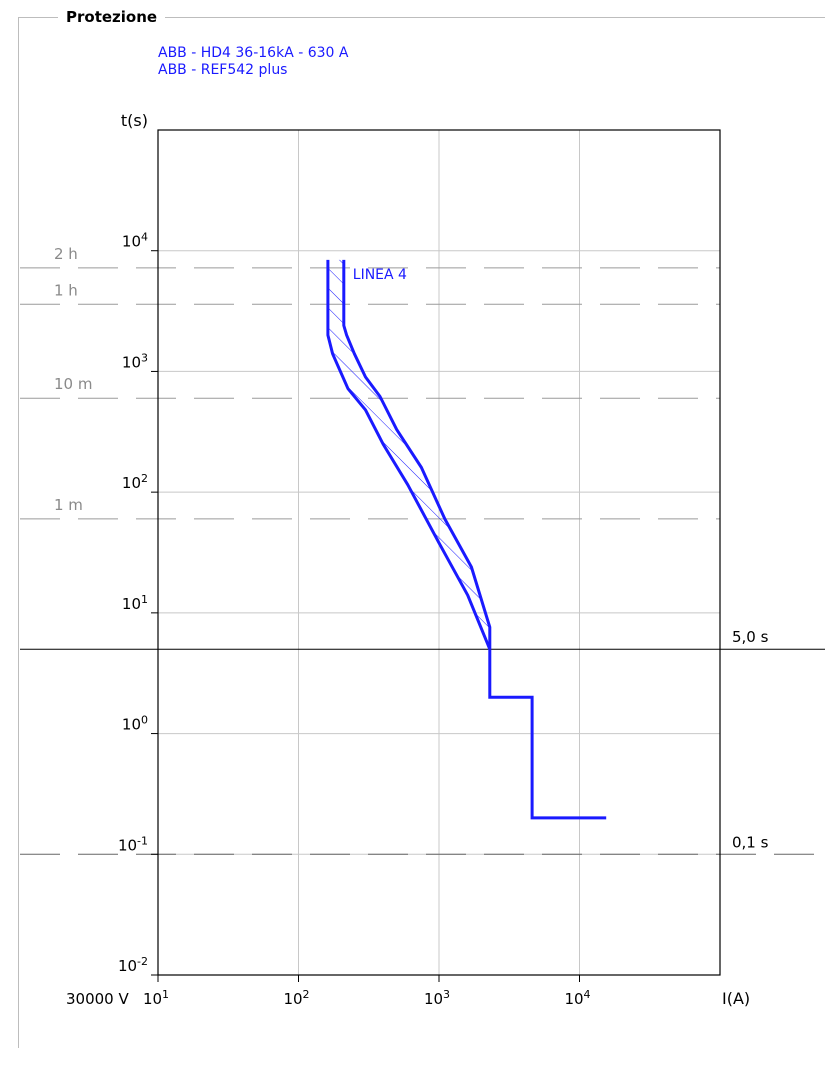  I want to click on time-reference-label: 1 h, so click(66, 290).